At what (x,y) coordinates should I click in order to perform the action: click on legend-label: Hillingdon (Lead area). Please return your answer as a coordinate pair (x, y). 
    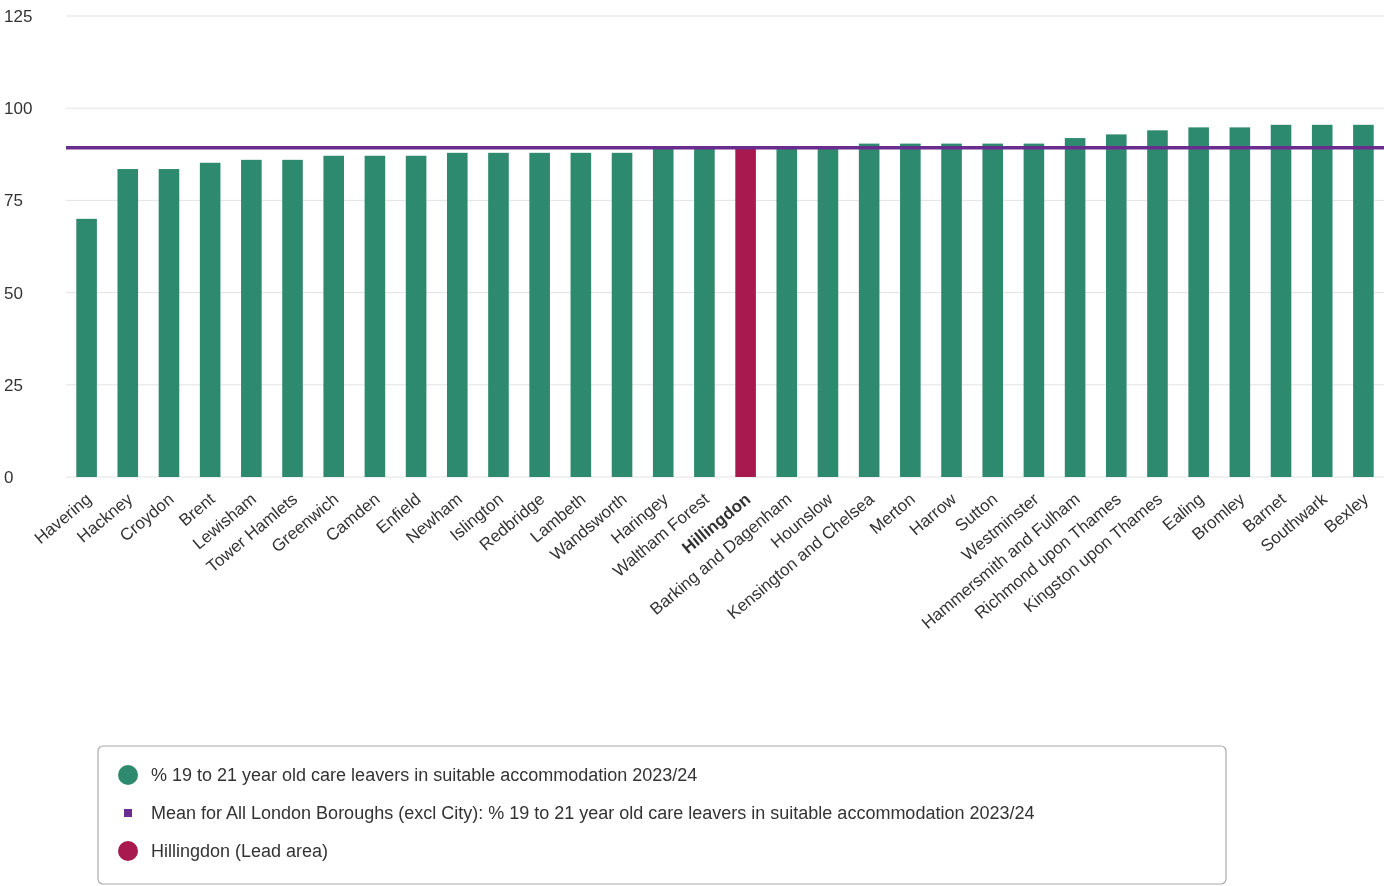
    Looking at the image, I should click on (240, 851).